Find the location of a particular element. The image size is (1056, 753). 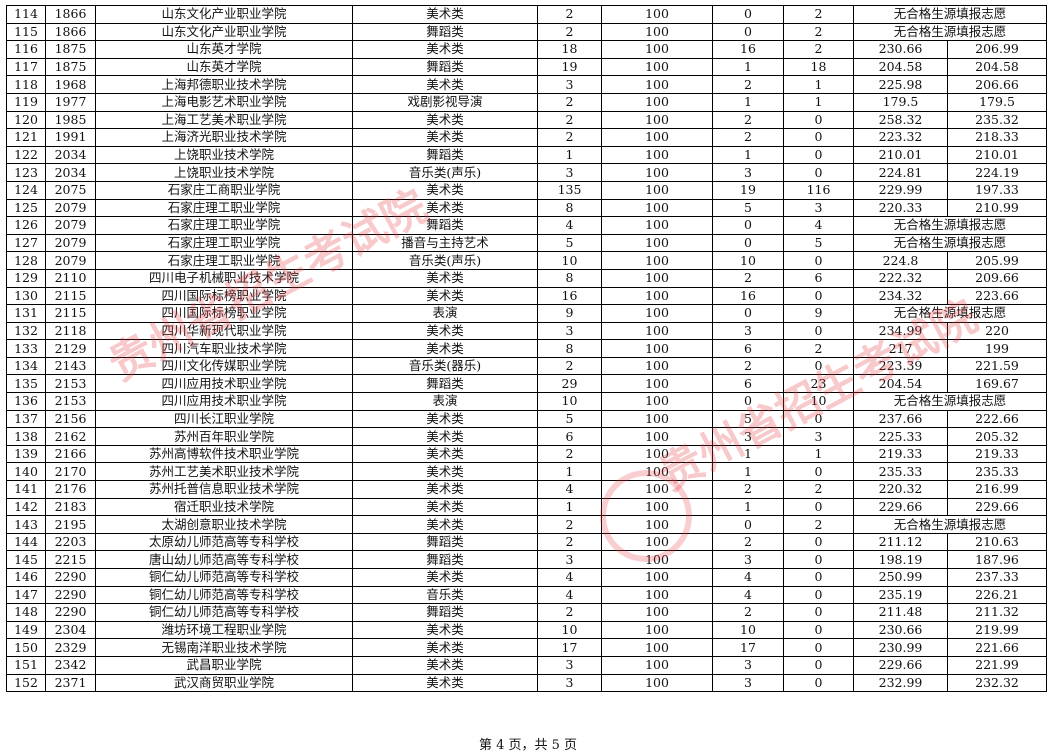

max-score: 258.32 is located at coordinates (900, 120).